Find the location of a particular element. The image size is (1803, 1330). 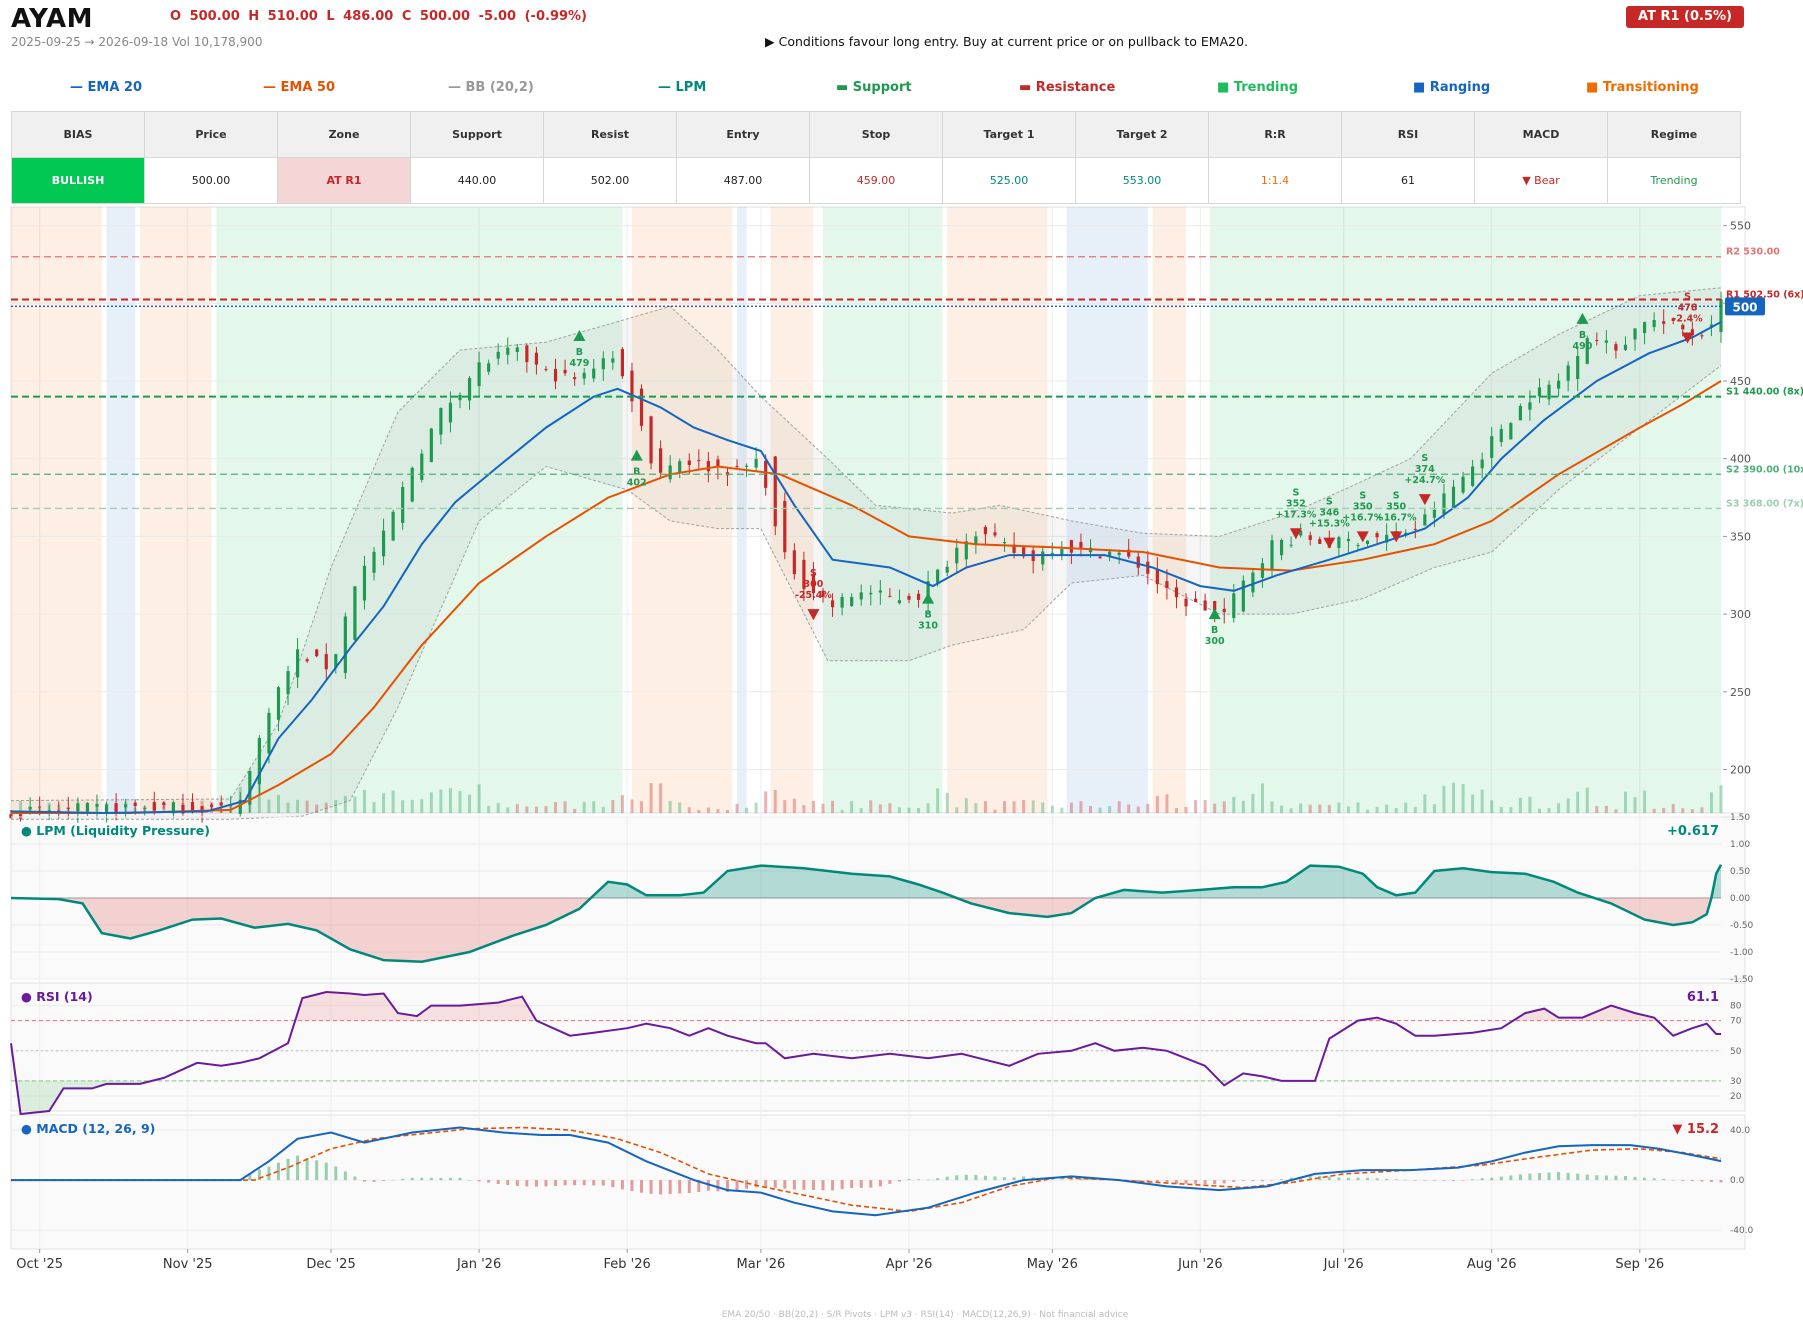

volume-bars is located at coordinates (866, 797).